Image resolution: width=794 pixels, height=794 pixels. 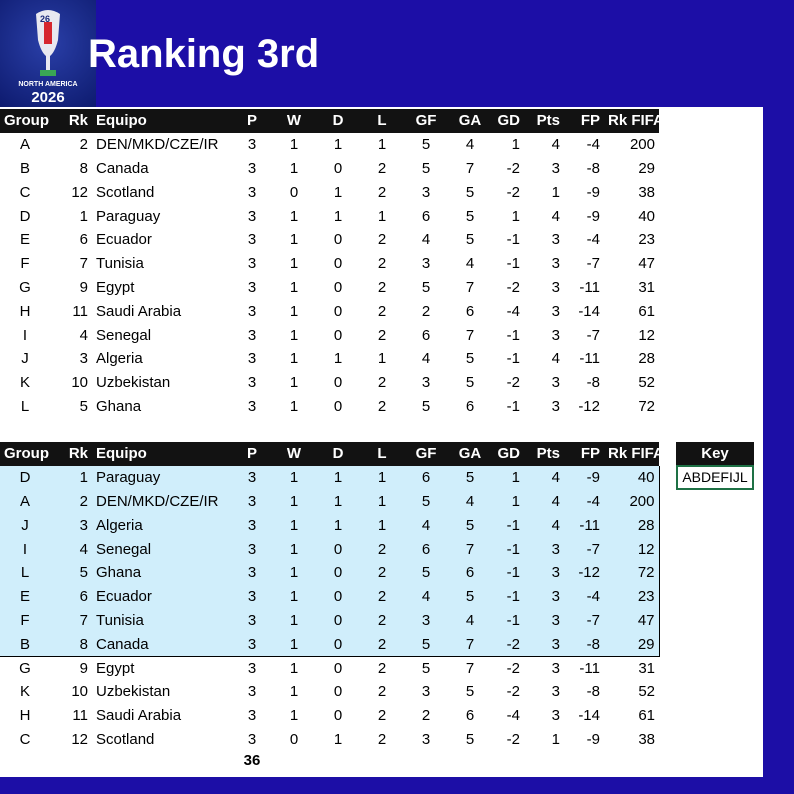 What do you see at coordinates (329, 192) in the screenshot?
I see `table-row: C 12 Scotland 3 0 1 2 3 5 -2 1 -9 38` at bounding box center [329, 192].